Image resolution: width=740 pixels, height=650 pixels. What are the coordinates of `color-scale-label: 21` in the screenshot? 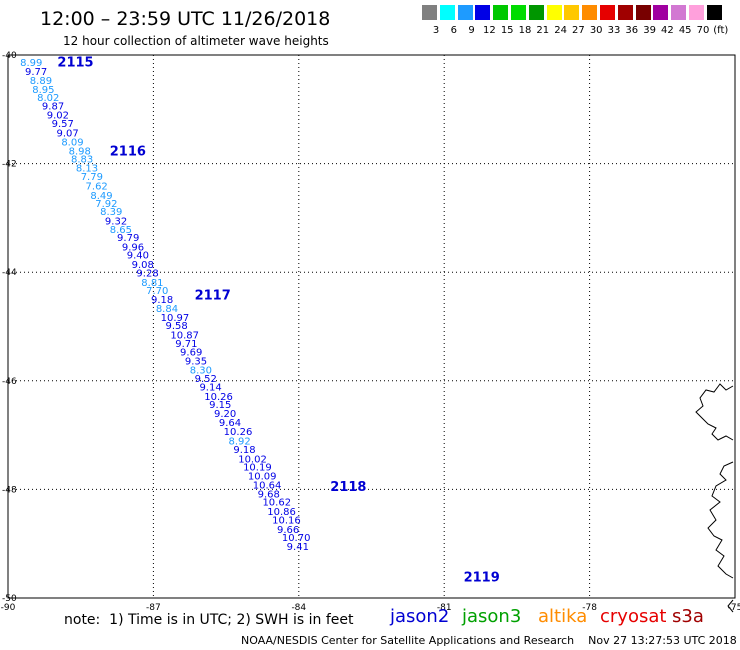 It's located at (543, 30).